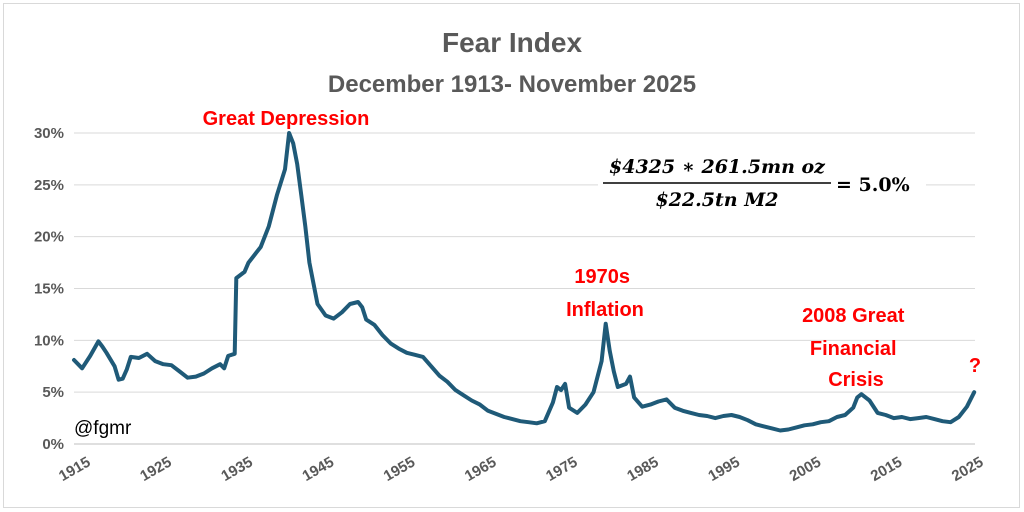  I want to click on annotation-great-depression: Great Depression, so click(286, 119).